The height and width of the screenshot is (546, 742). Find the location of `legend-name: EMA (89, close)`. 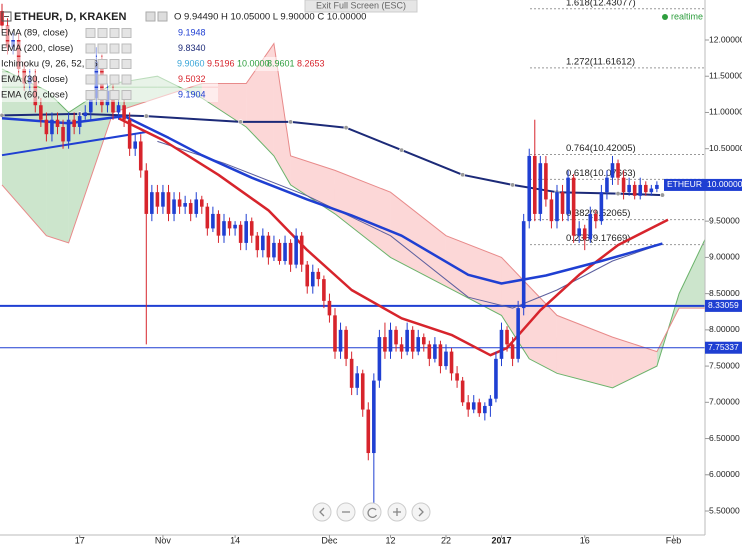

legend-name: EMA (89, close) is located at coordinates (34, 33).